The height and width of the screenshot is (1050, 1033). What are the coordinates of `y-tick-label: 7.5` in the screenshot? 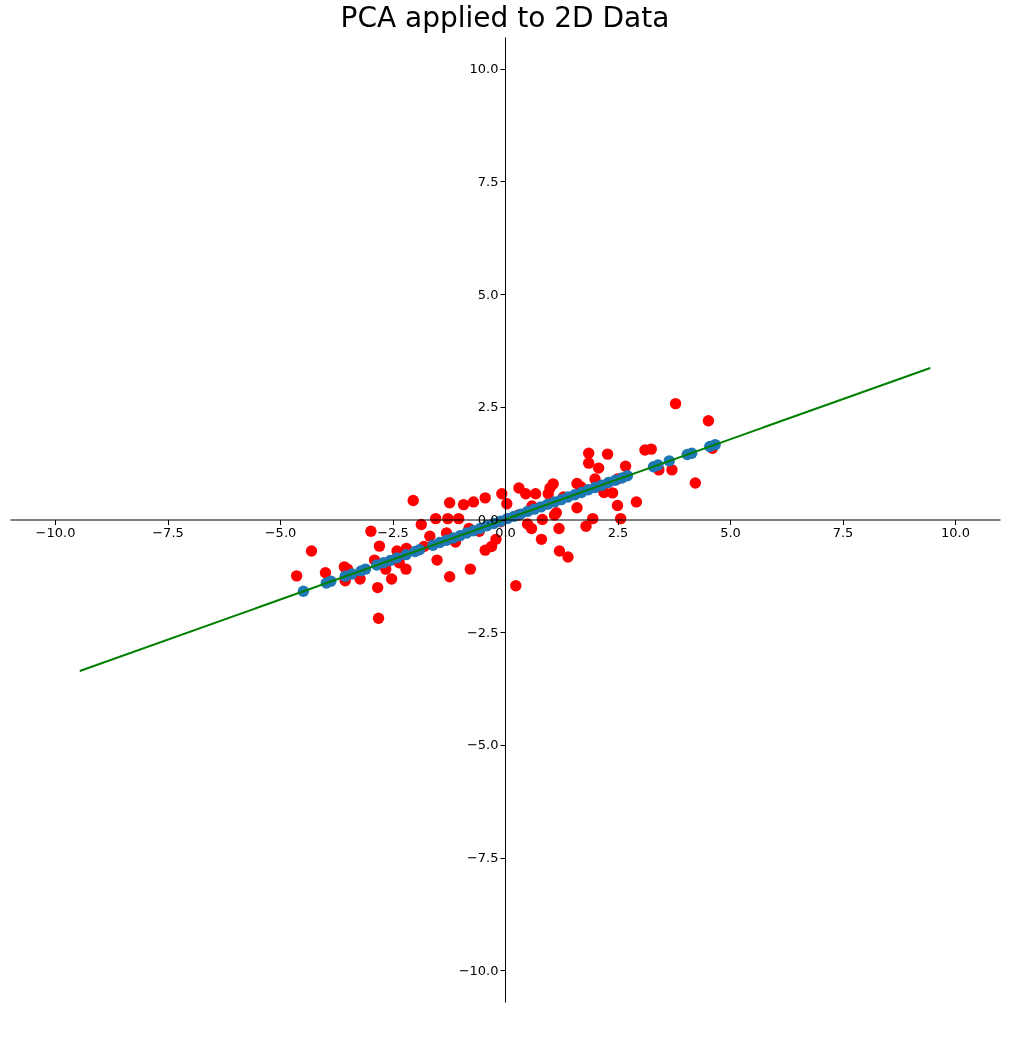 It's located at (488, 181).